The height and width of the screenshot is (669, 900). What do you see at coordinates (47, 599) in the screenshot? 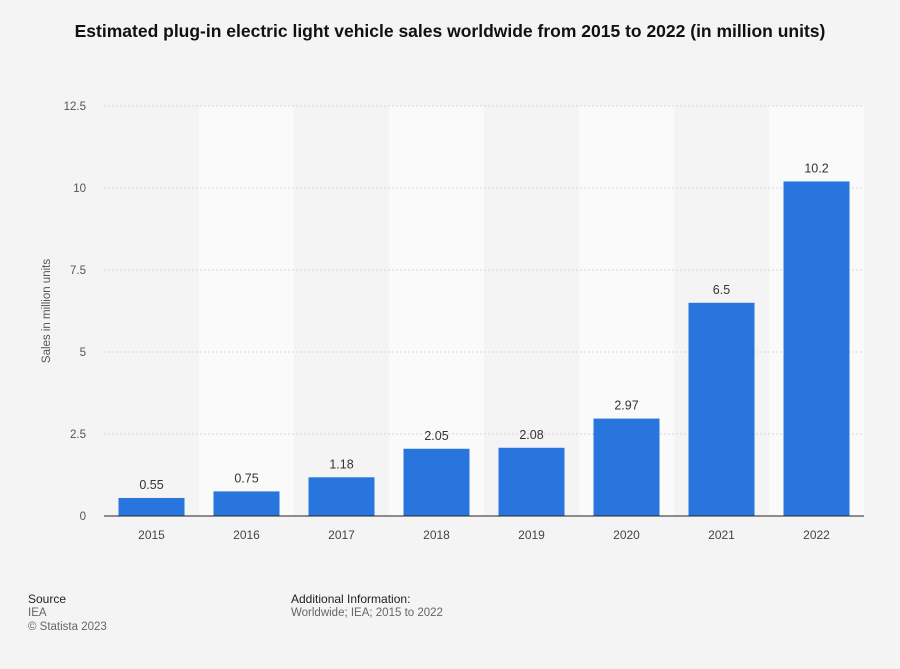
I see `source-heading: Source` at bounding box center [47, 599].